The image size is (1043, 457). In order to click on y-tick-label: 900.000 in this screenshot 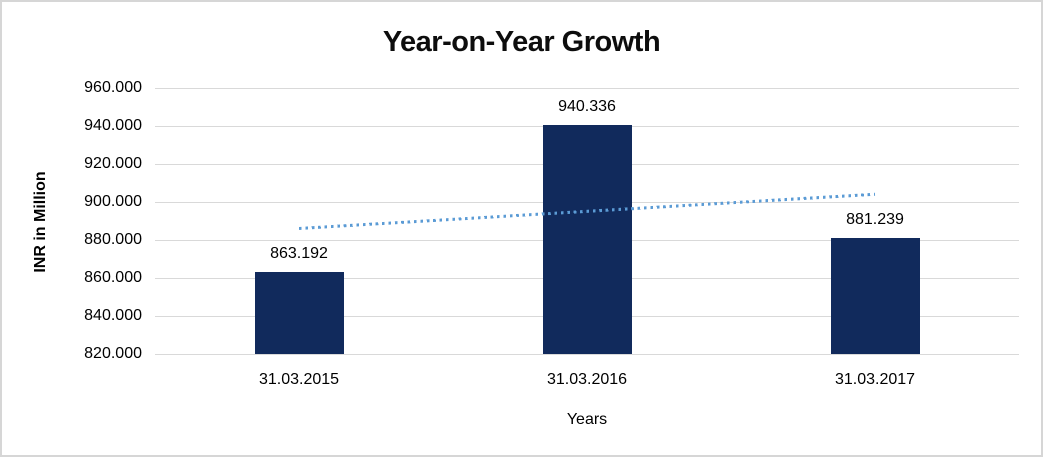, I will do `click(113, 201)`.